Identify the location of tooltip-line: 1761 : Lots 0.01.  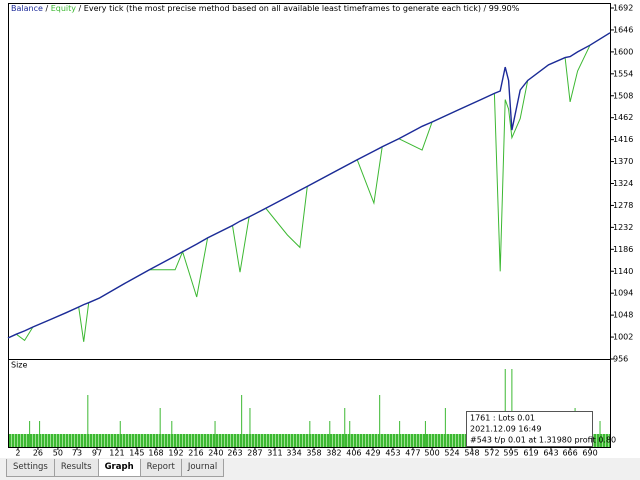
(502, 418).